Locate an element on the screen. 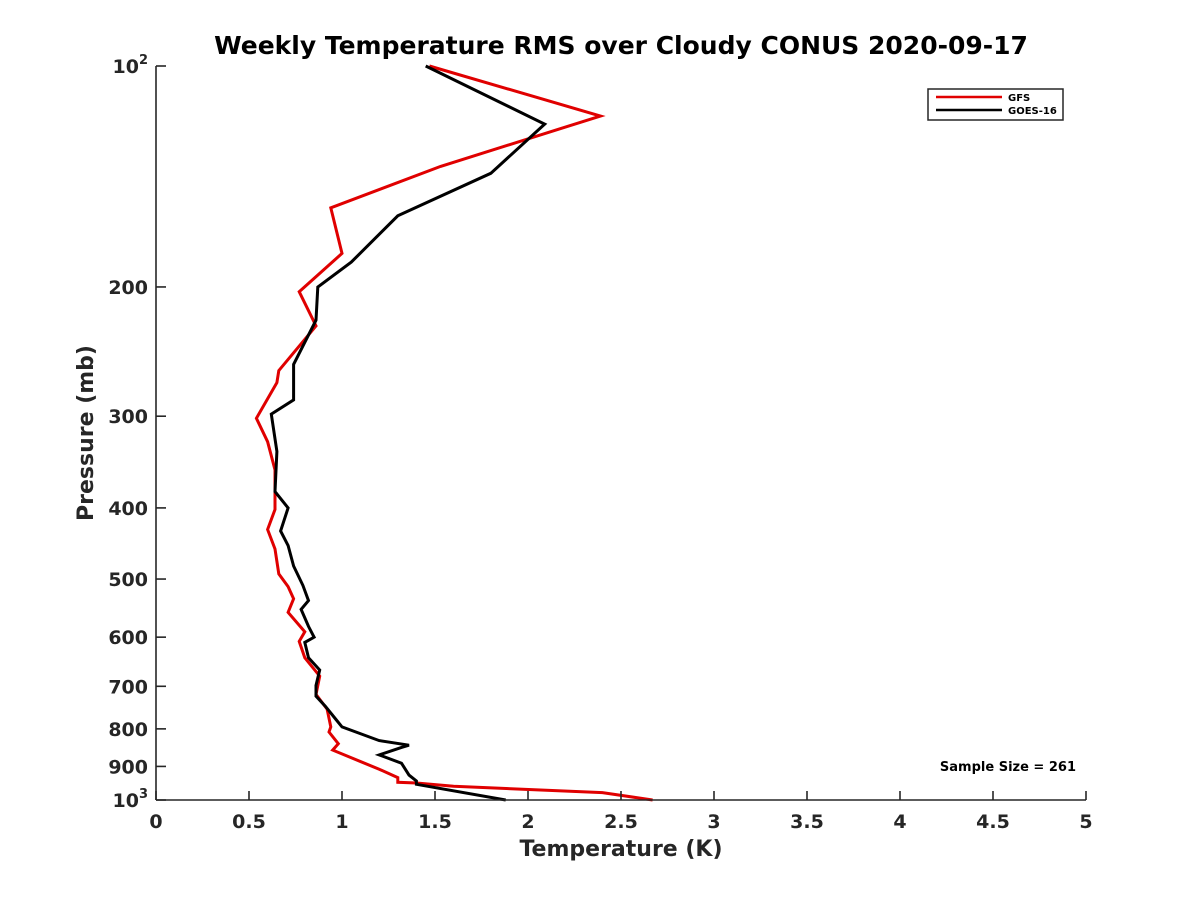 Image resolution: width=1200 pixels, height=900 pixels. x-tick-label: 4.5 is located at coordinates (993, 822).